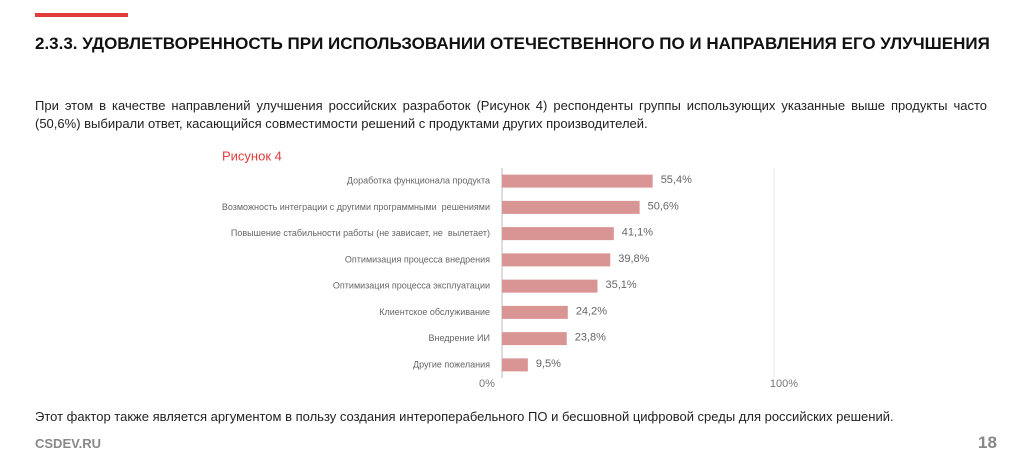 The width and height of the screenshot is (1024, 462). I want to click on x-tick-label: 0%, so click(487, 384).